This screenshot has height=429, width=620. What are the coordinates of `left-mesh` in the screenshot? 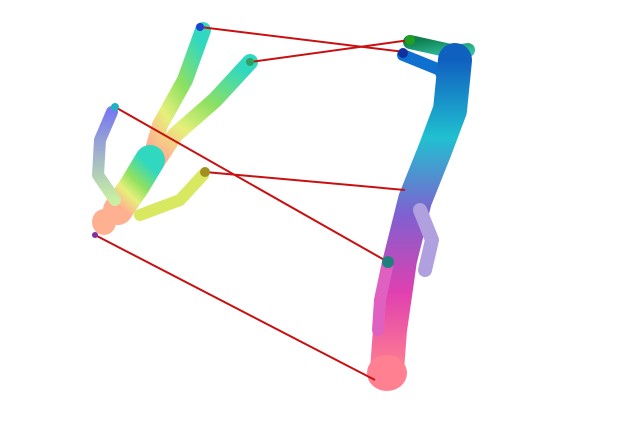 It's located at (175, 128).